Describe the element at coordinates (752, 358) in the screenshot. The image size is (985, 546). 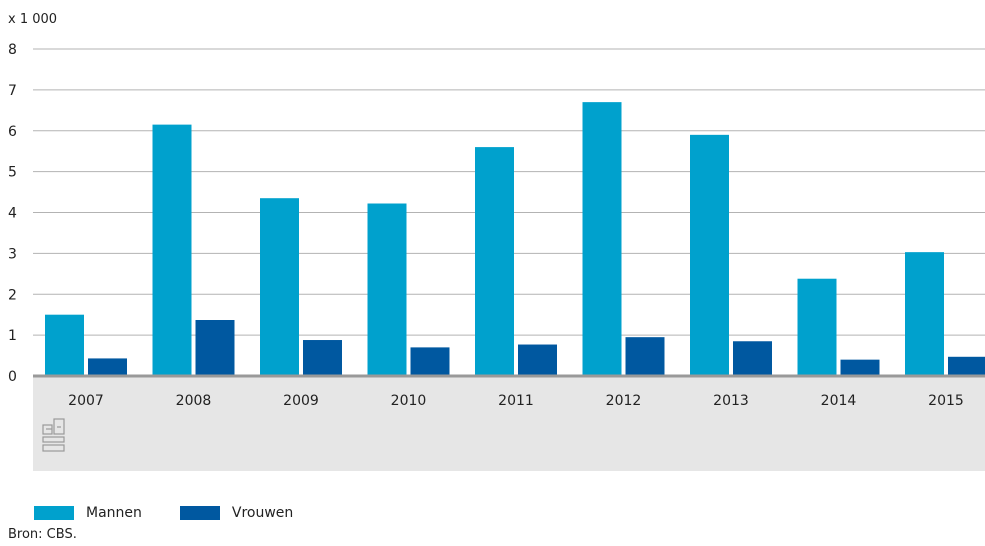
I see `bar-vrouwen-2013` at that location.